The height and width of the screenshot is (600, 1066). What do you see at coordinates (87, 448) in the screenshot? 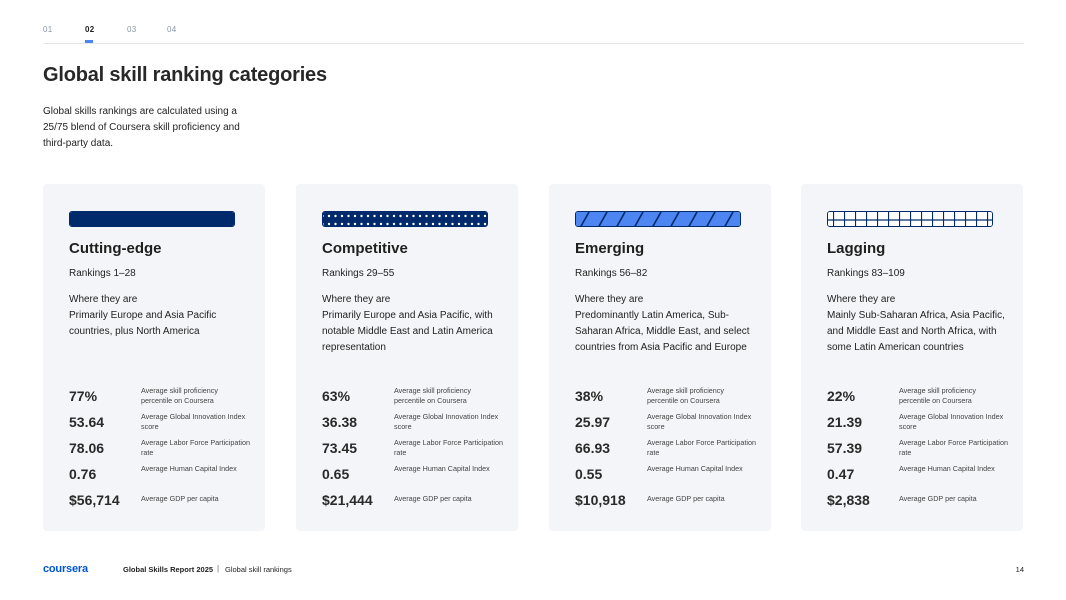
I see `stat-value: 78.06` at bounding box center [87, 448].